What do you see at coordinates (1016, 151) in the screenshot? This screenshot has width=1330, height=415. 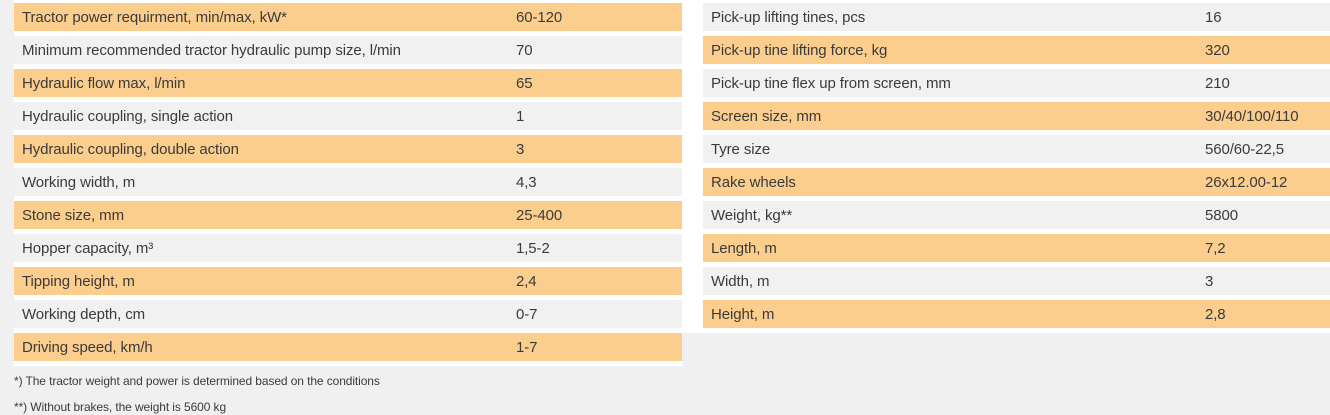 I see `table-row: Tyre size 560/60-22,5` at bounding box center [1016, 151].